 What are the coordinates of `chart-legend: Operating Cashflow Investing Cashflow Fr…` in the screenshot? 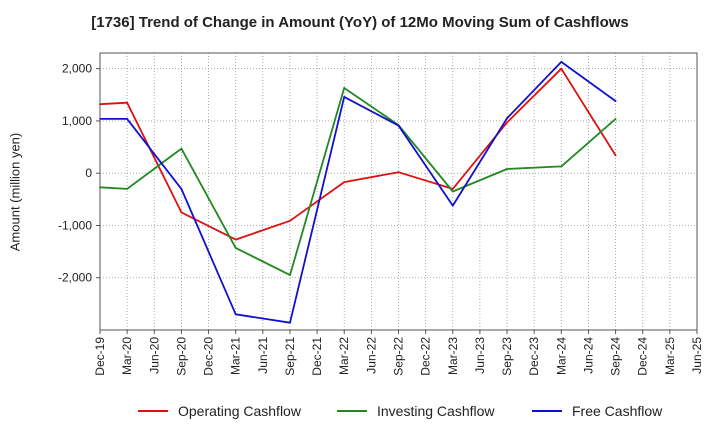 It's located at (360, 415).